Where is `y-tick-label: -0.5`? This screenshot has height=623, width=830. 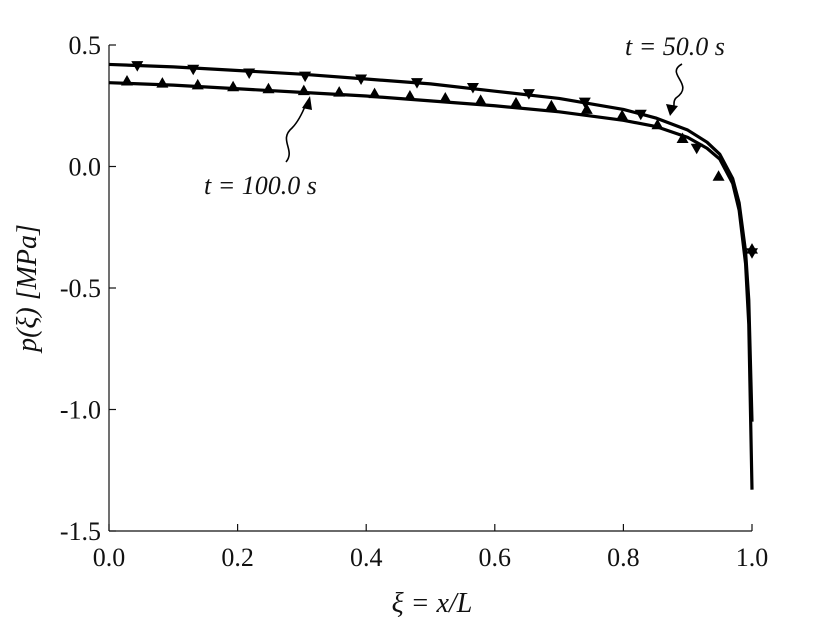 y-tick-label: -0.5 is located at coordinates (80, 288).